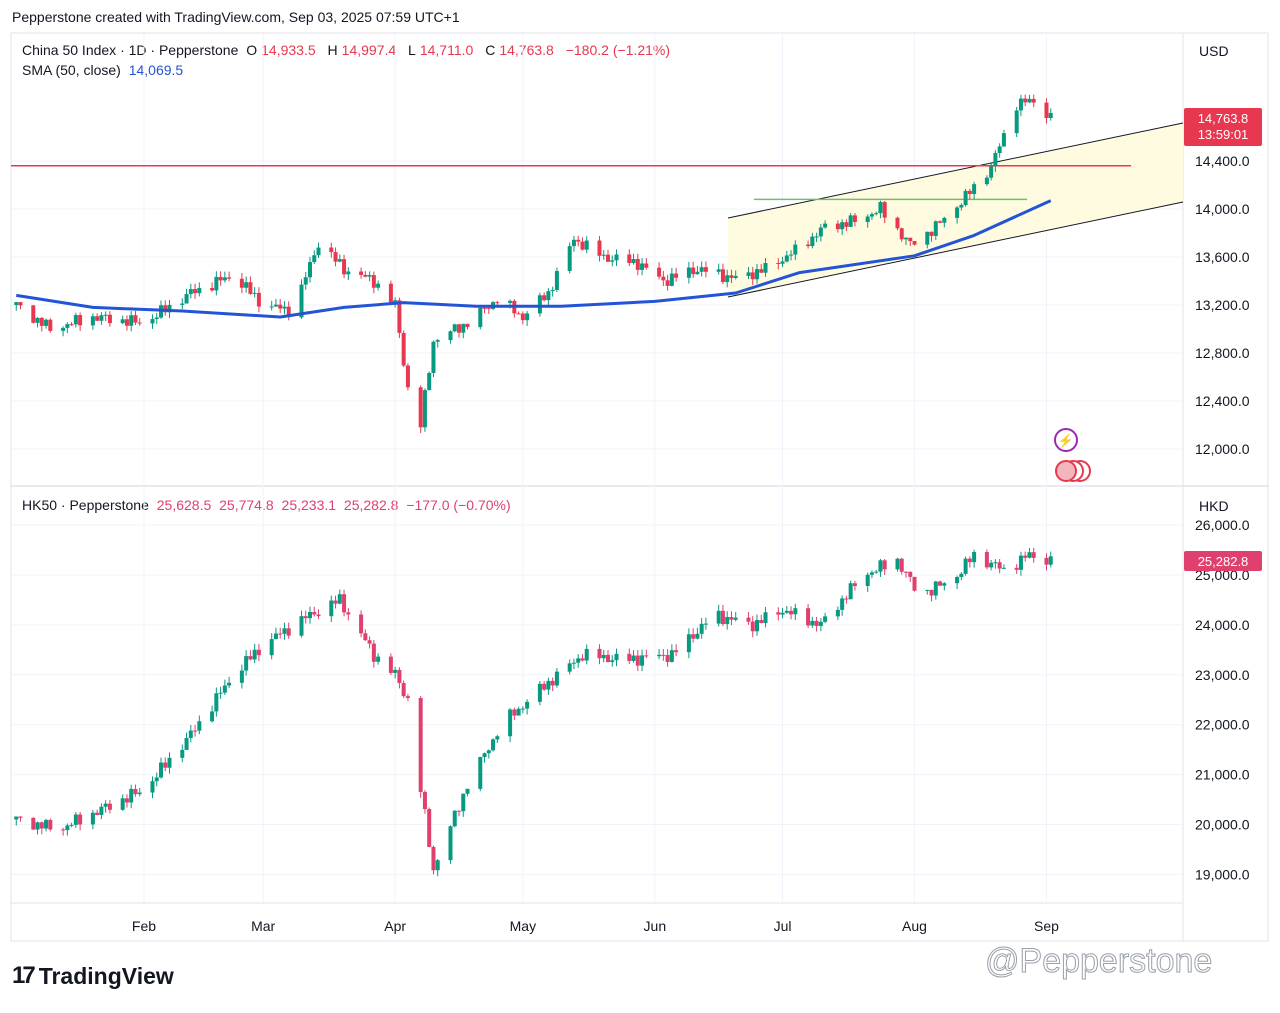 The height and width of the screenshot is (1013, 1280). Describe the element at coordinates (955, 249) in the screenshot. I see `channel-lower-line` at that location.